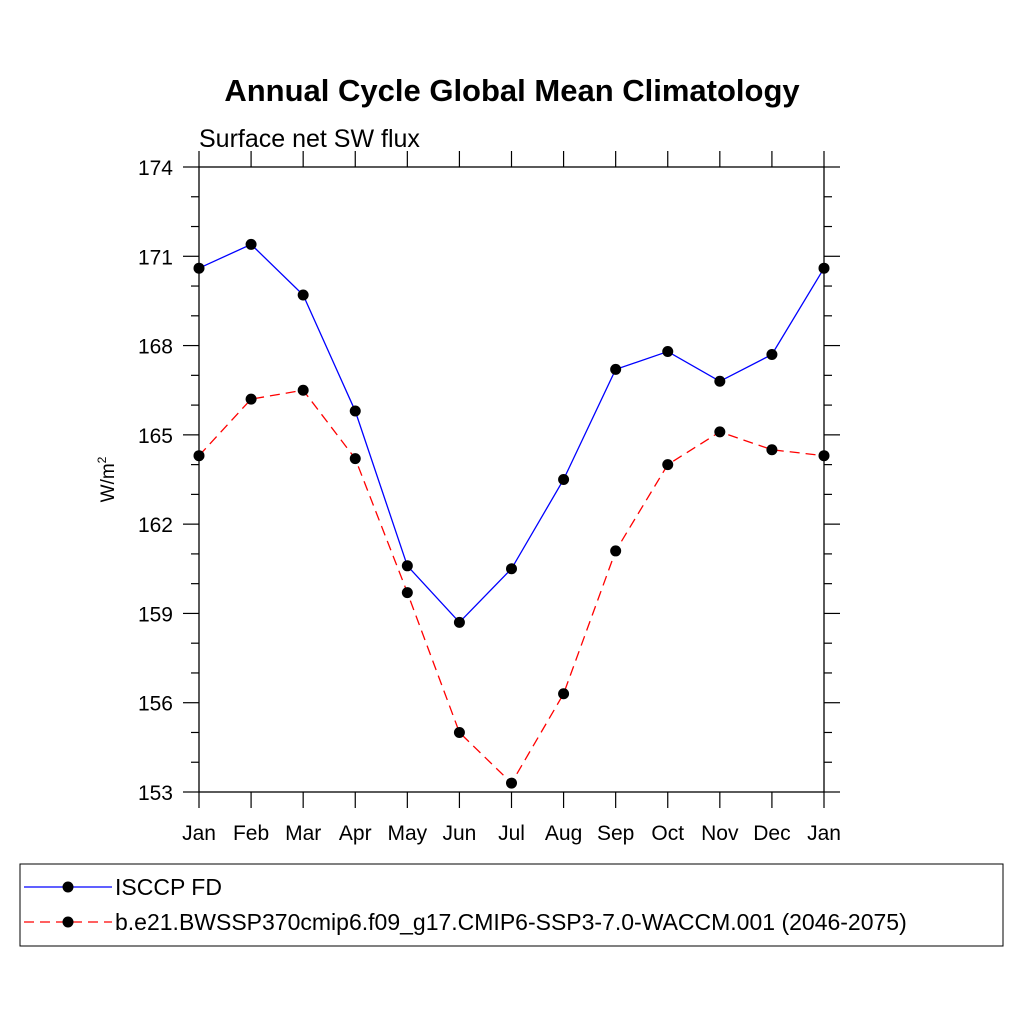 The height and width of the screenshot is (1024, 1024). I want to click on x-tick-label: Aug, so click(563, 833).